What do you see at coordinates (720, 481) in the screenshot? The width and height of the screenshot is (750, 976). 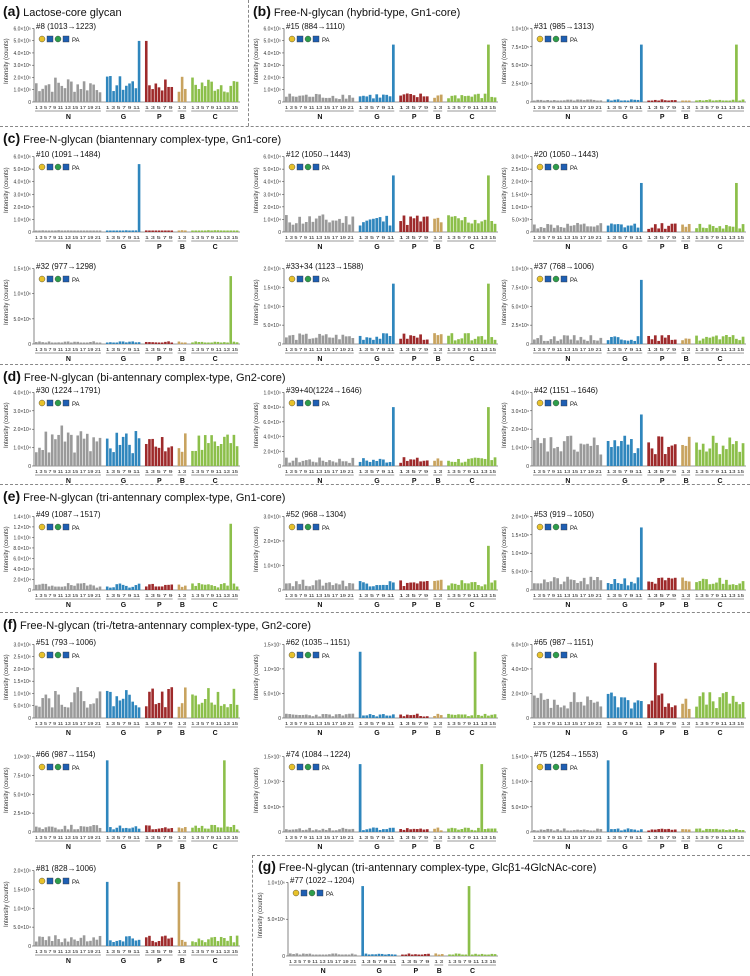 I see `group-label: C` at bounding box center [720, 481].